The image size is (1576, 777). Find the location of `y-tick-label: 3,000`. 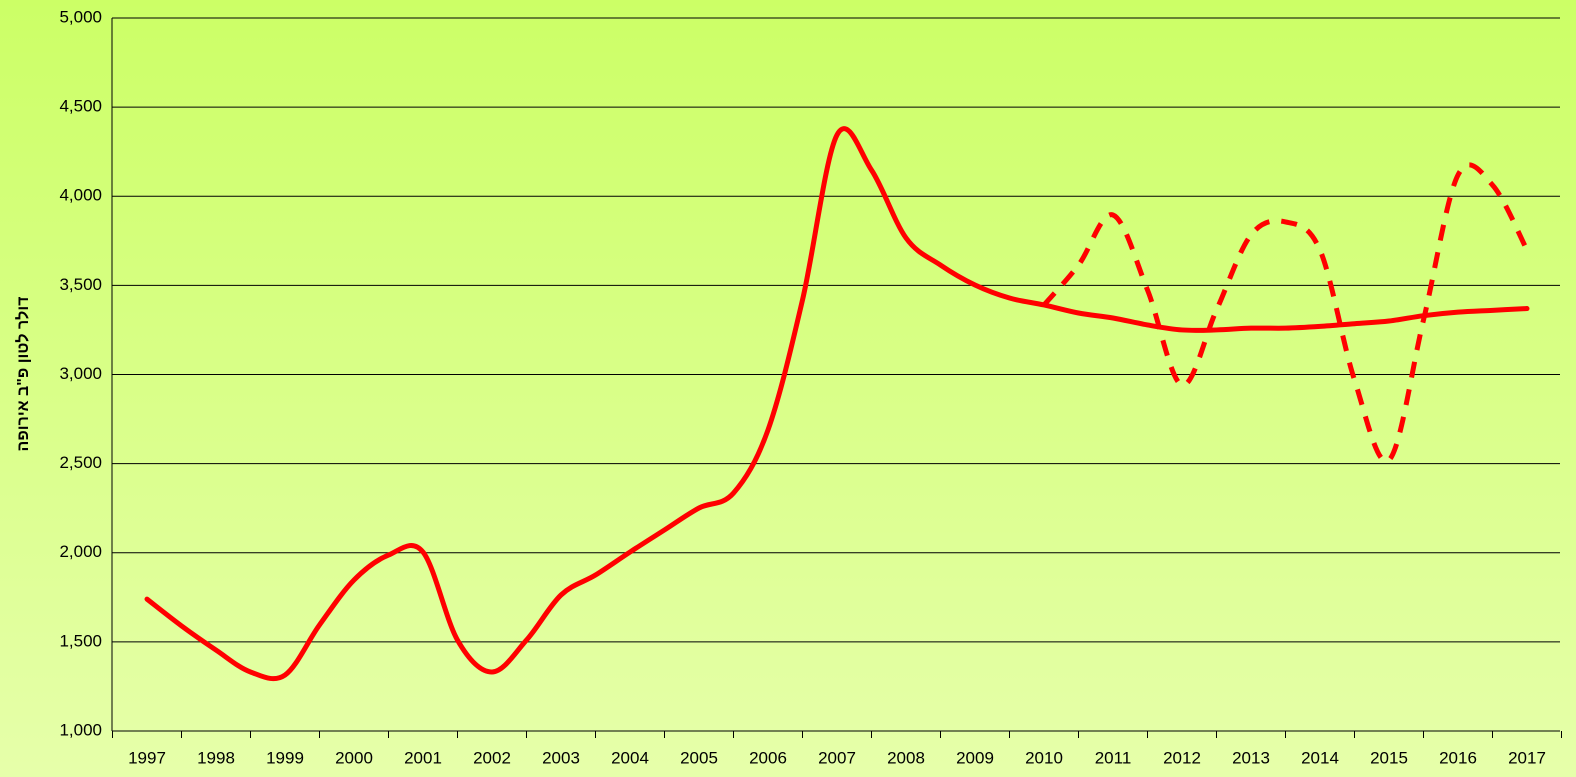

y-tick-label: 3,000 is located at coordinates (80, 373).